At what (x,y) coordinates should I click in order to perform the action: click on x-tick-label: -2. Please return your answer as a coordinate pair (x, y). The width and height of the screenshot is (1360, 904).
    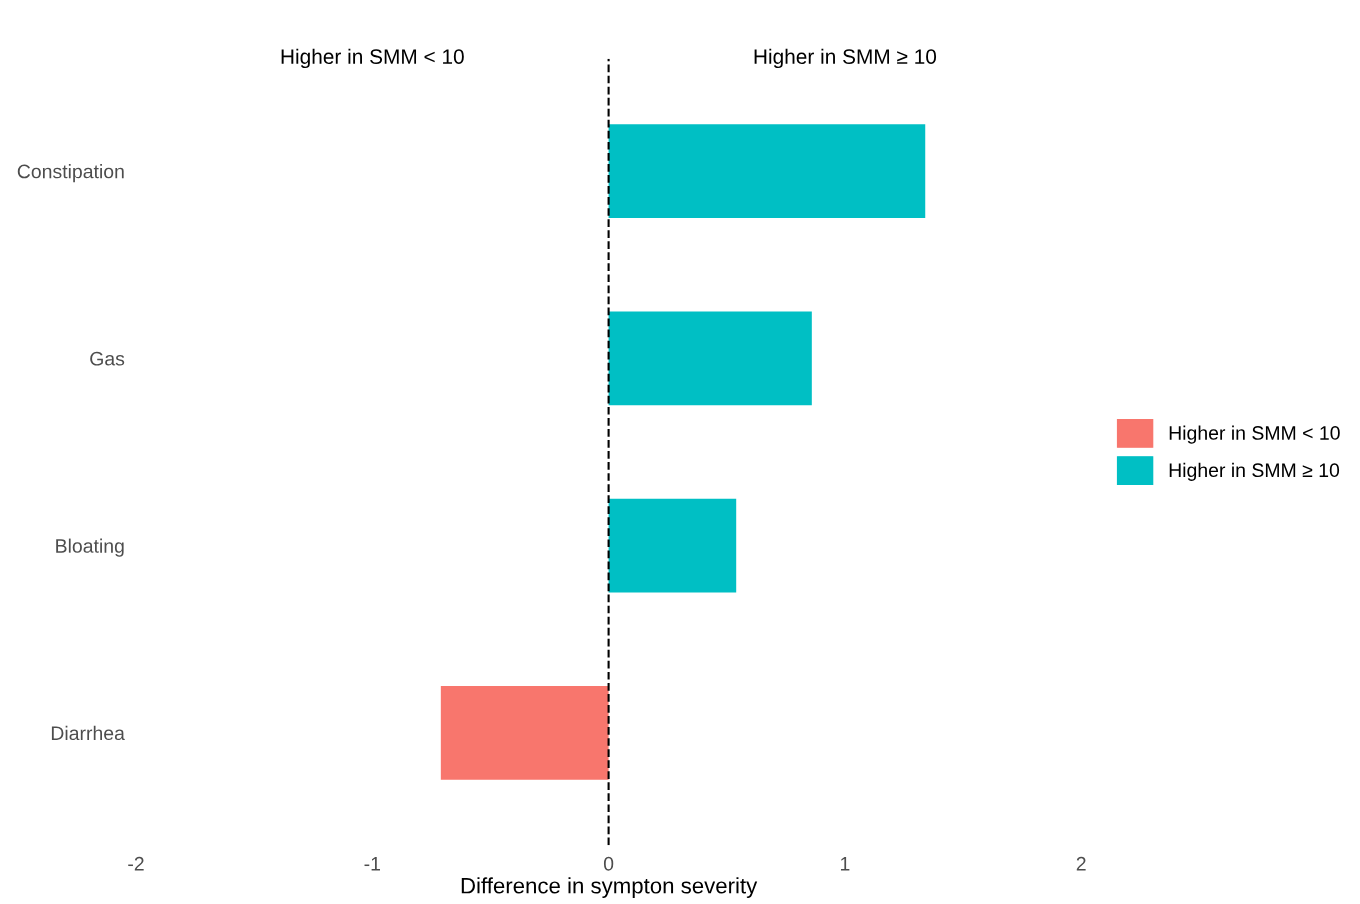
    Looking at the image, I should click on (136, 863).